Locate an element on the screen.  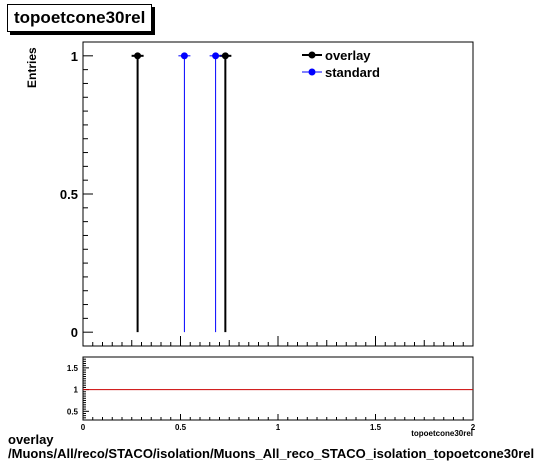
ratio-axis-ticks: 0 0.5 1 1.5 20.511.5 is located at coordinates (271, 395).